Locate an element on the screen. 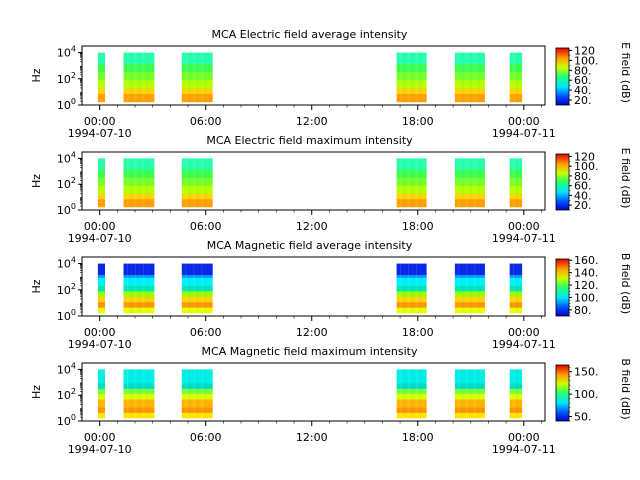  colorbar-tick-label: 60. is located at coordinates (583, 80).